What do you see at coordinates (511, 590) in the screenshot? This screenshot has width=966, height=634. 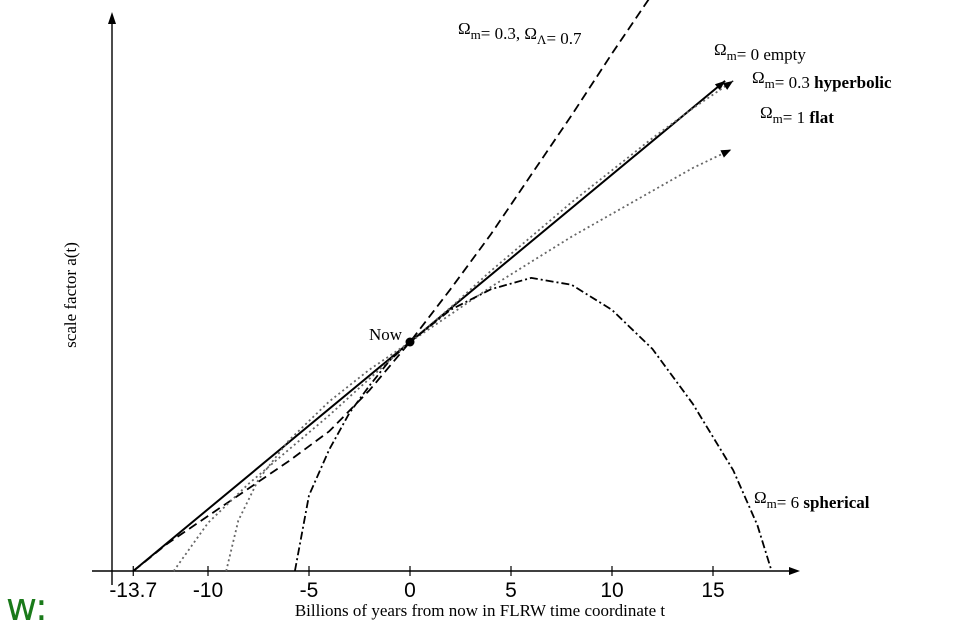 I see `x-tick-label: 5` at bounding box center [511, 590].